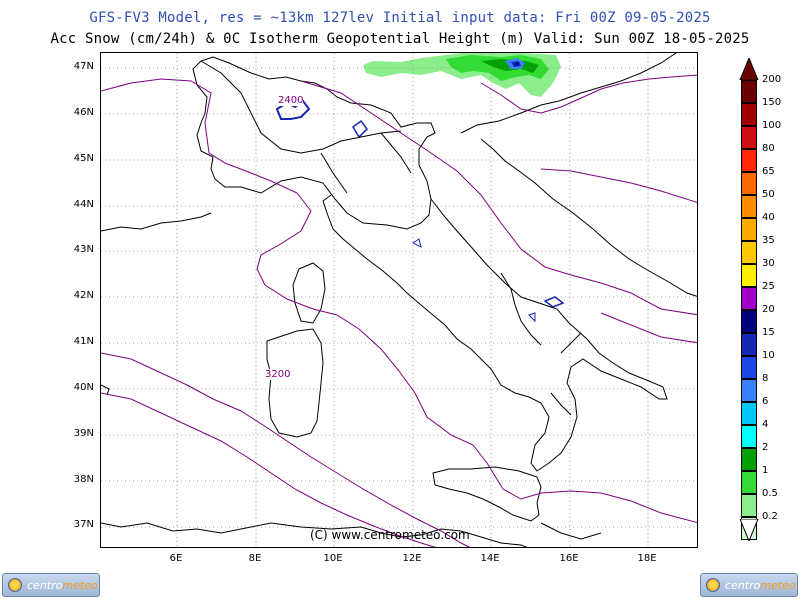 Image resolution: width=800 pixels, height=600 pixels. I want to click on contour-label-3200: 3200, so click(278, 374).